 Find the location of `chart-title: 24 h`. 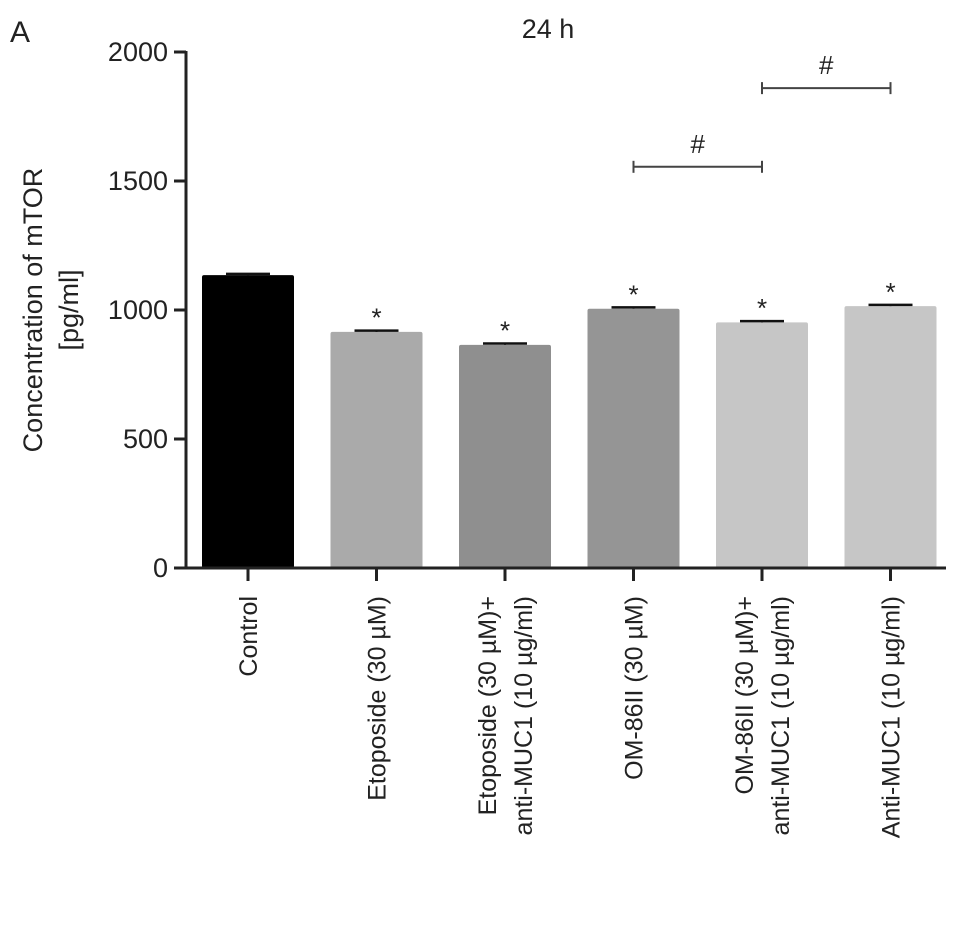

chart-title: 24 h is located at coordinates (548, 29).